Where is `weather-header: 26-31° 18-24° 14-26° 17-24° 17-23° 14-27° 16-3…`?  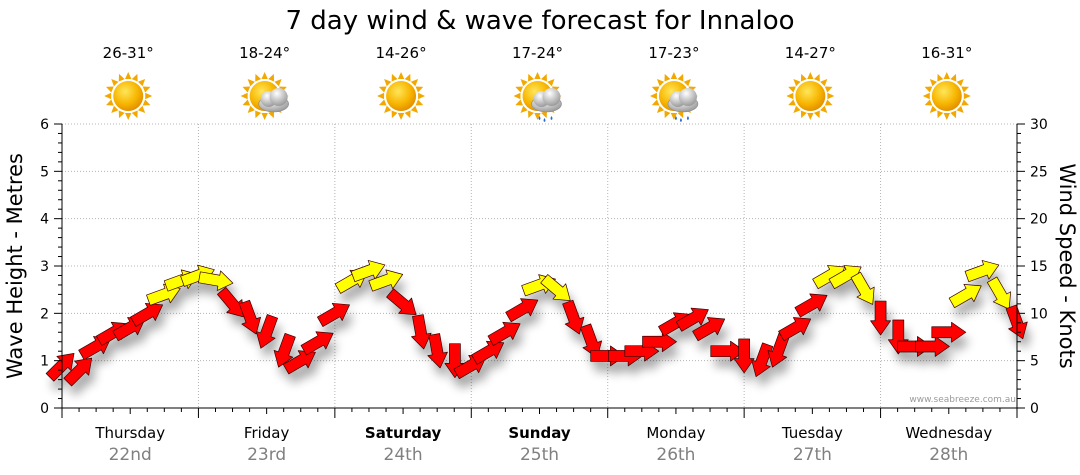
weather-header: 26-31° 18-24° 14-26° 17-24° 17-23° 14-27° 16-3… is located at coordinates (537, 83).